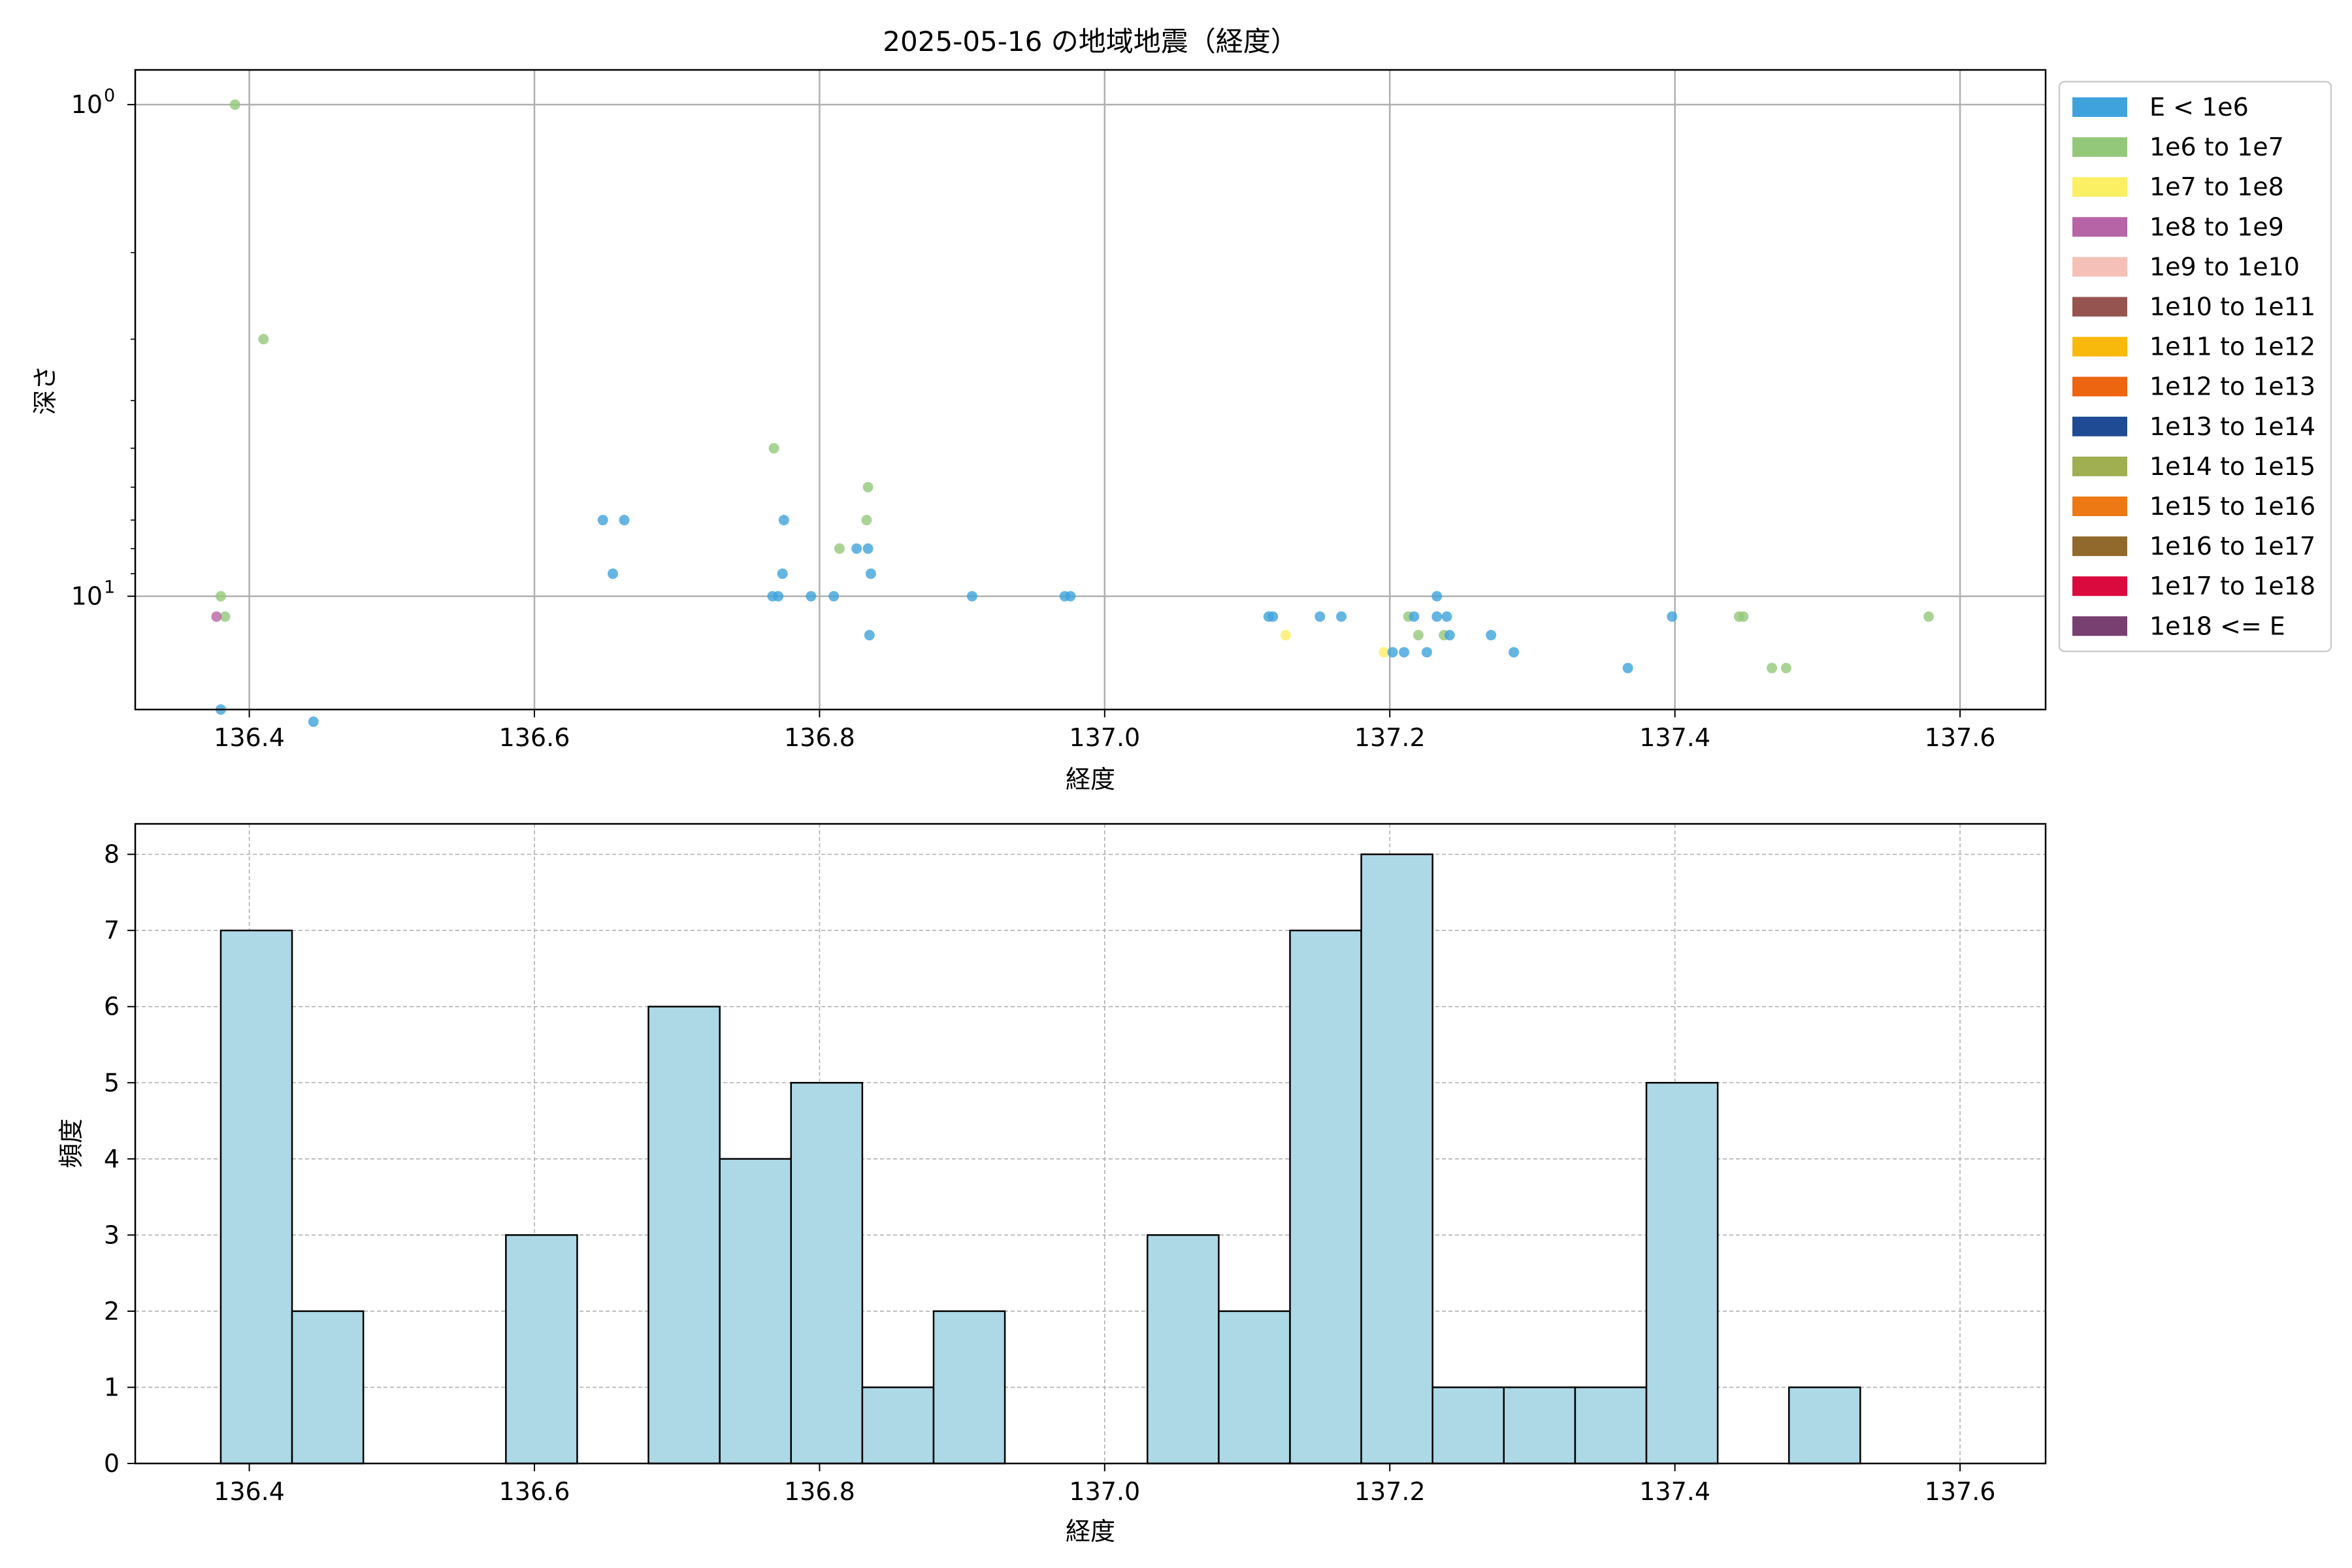 The width and height of the screenshot is (2352, 1568). I want to click on scatter-x-axis-label: 経度, so click(1090, 779).